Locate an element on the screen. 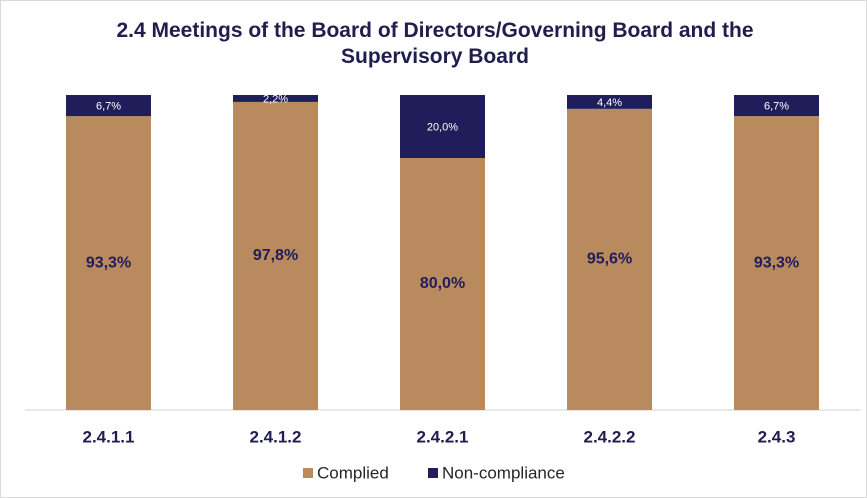 The height and width of the screenshot is (498, 867). data-label: 97,8% is located at coordinates (275, 255).